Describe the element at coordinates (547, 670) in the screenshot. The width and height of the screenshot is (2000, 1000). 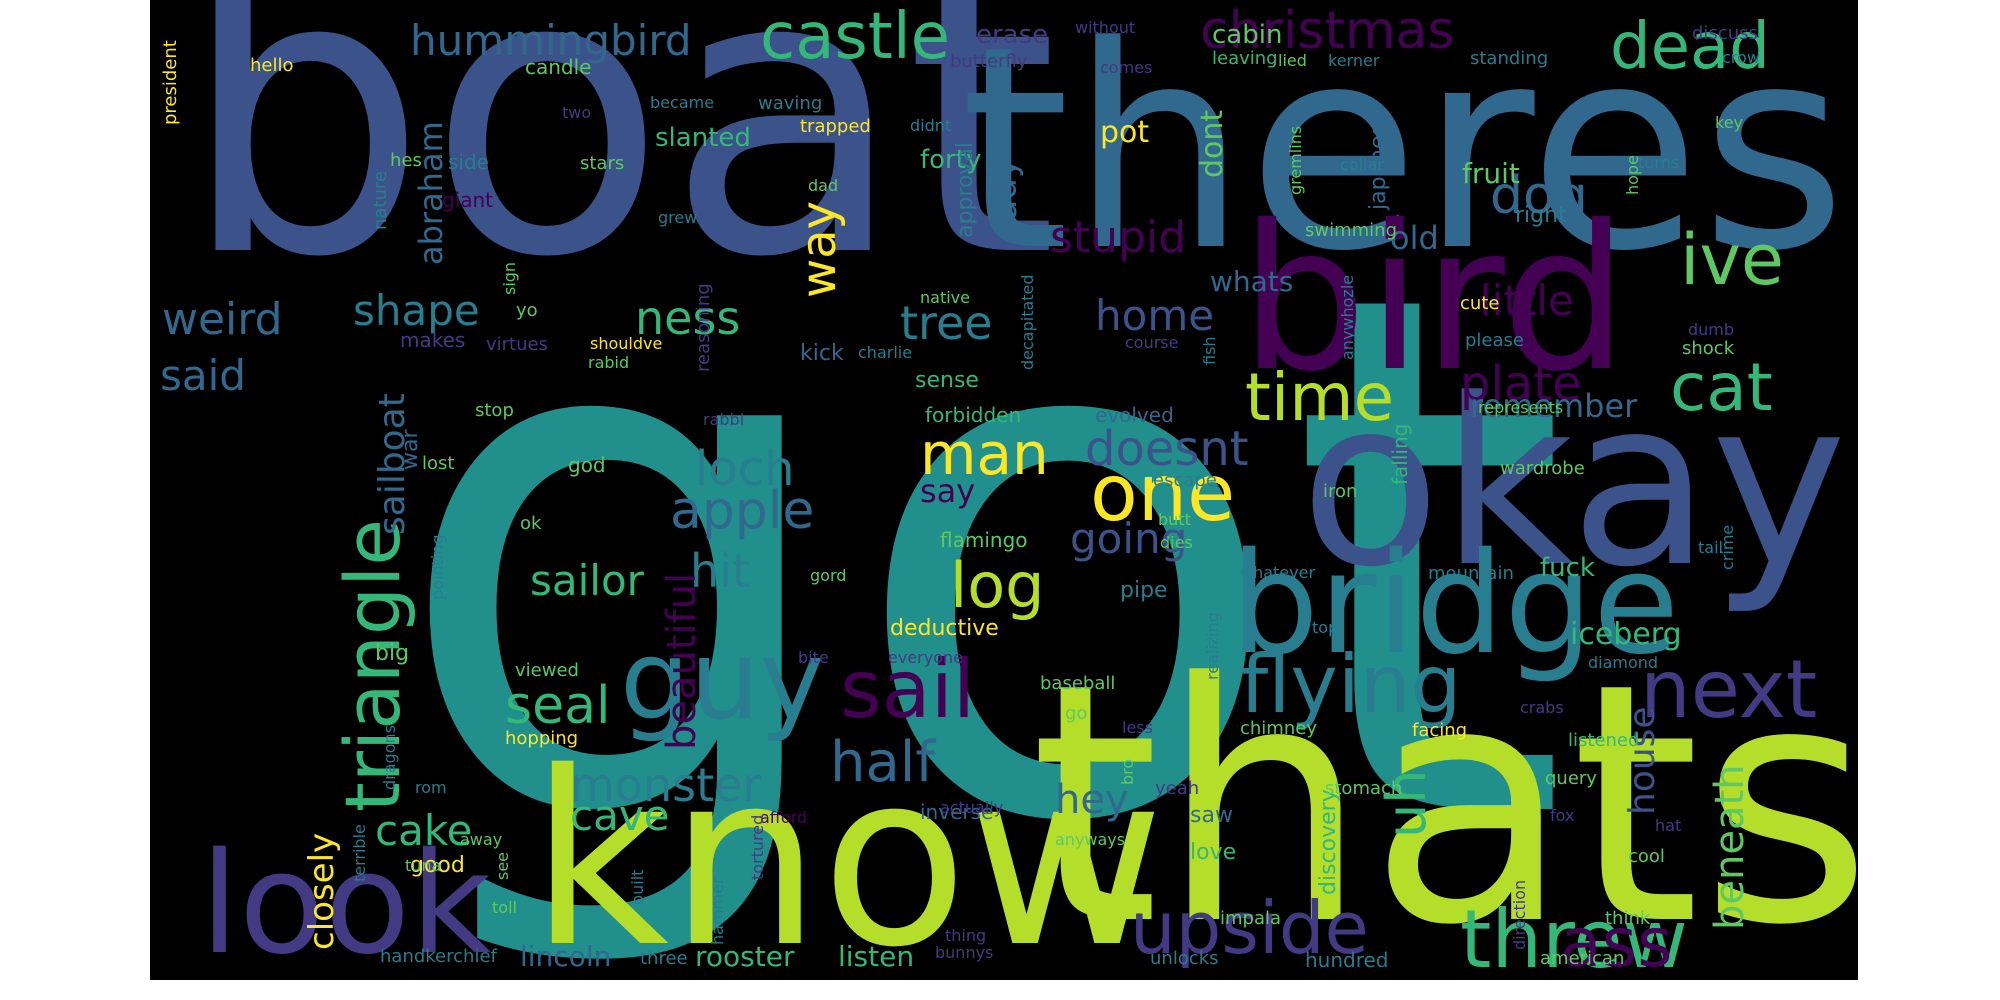
I see `word-viewed: viewed` at that location.